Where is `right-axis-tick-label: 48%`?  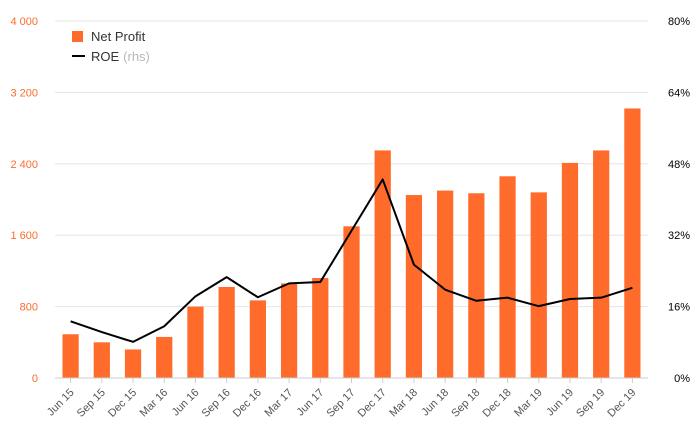 right-axis-tick-label: 48% is located at coordinates (679, 165).